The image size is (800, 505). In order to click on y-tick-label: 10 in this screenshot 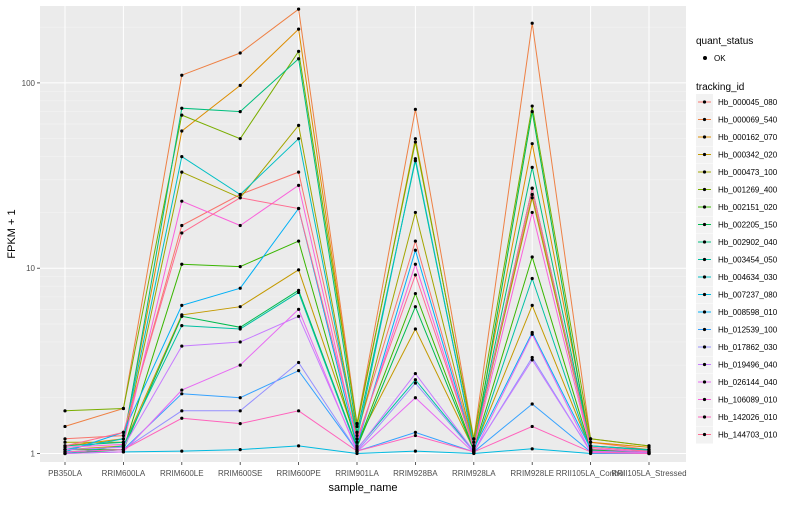, I will do `click(30, 268)`.